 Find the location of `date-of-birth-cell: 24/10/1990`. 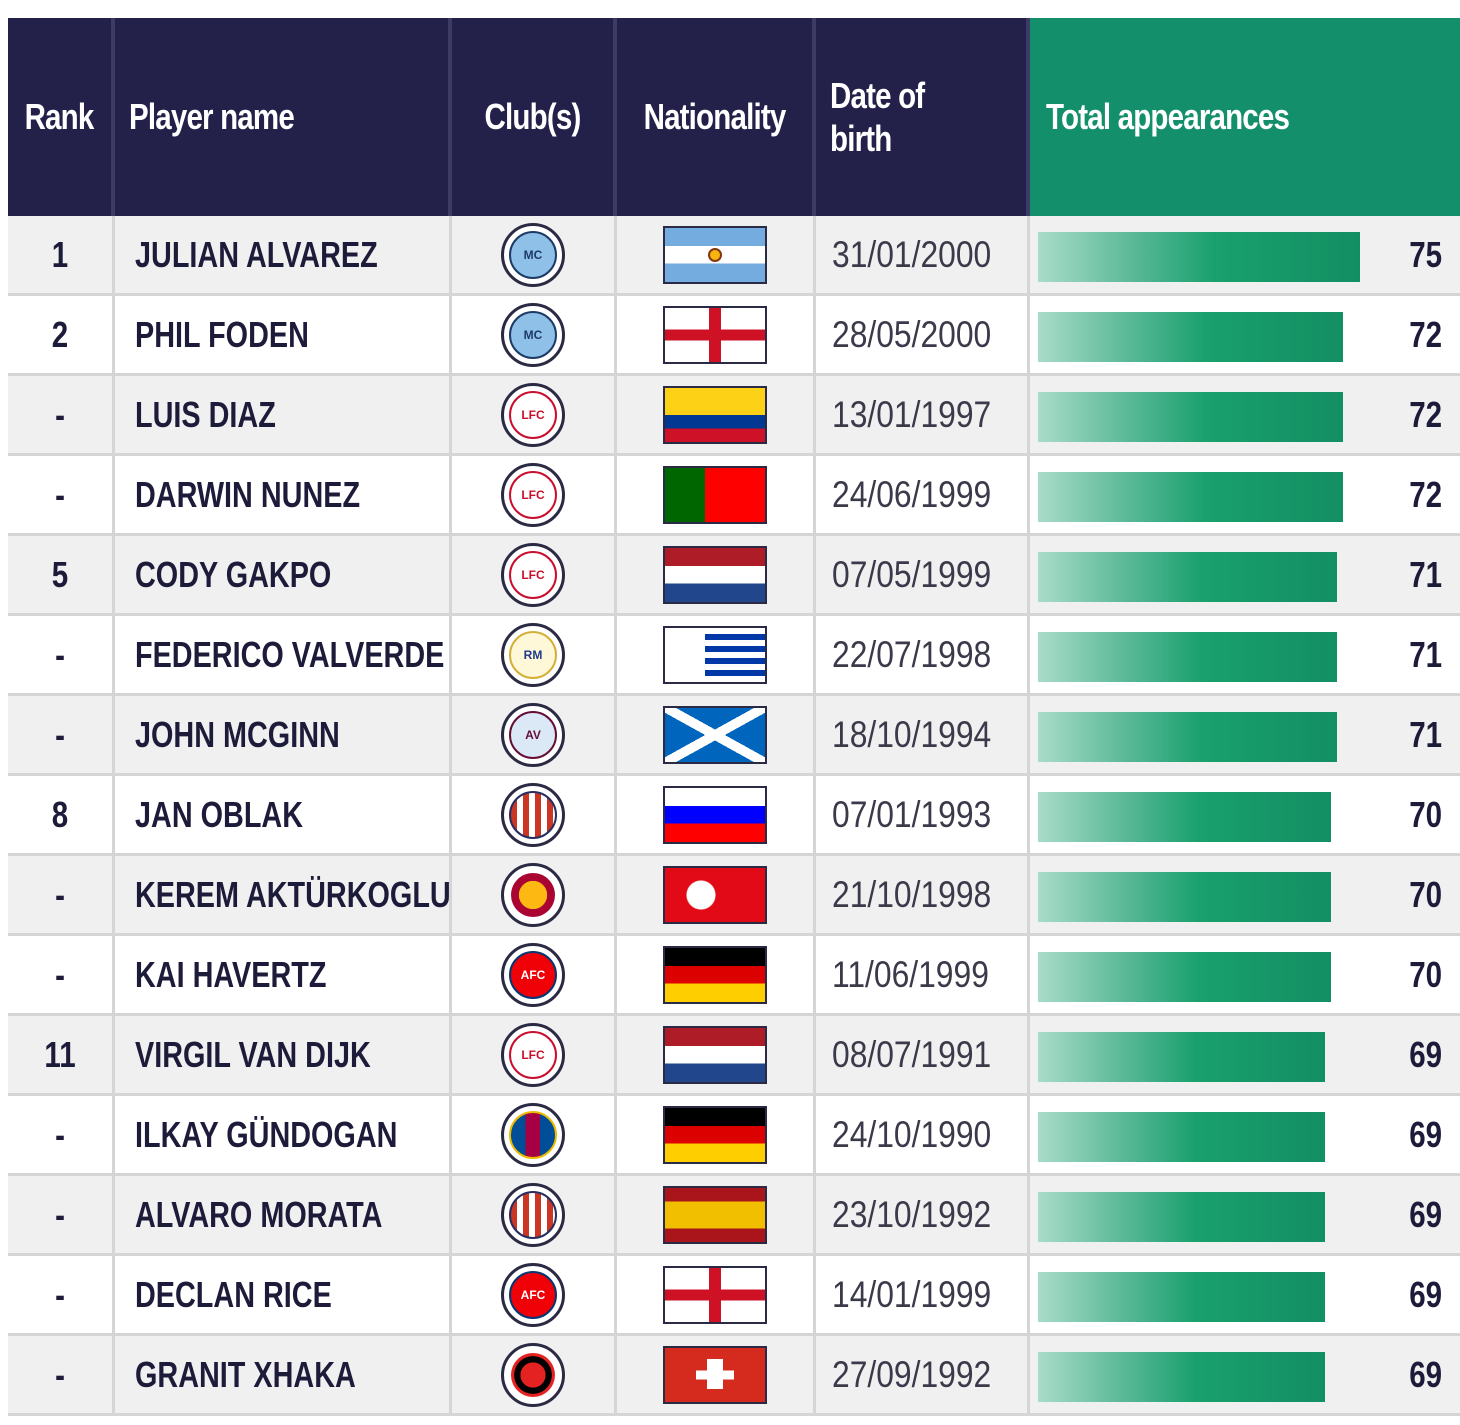

date-of-birth-cell: 24/10/1990 is located at coordinates (923, 1136).